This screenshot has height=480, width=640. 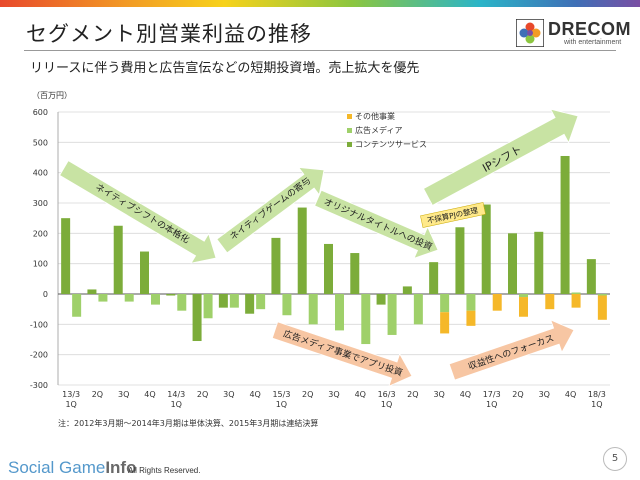 What do you see at coordinates (391, 144) in the screenshot?
I see `legend-label: コンテンツサービス` at bounding box center [391, 144].